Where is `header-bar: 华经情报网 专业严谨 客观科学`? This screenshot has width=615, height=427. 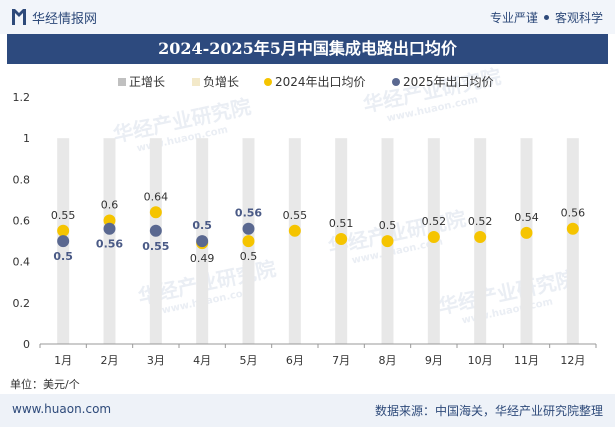
header-bar: 华经情报网 专业严谨 客观科学 is located at coordinates (307, 17).